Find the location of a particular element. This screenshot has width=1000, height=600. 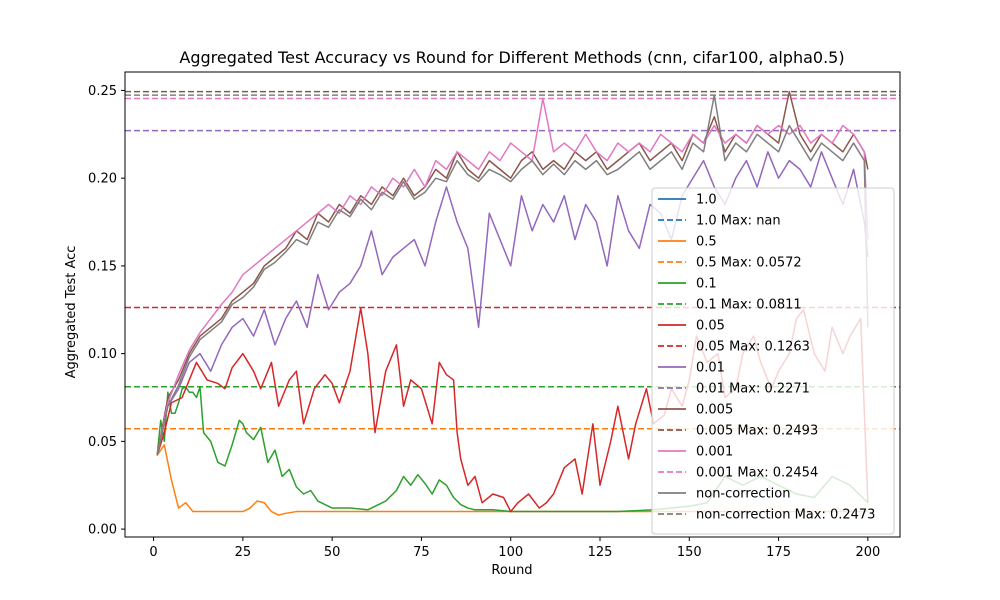

legend-label: 0.5 is located at coordinates (706, 242).